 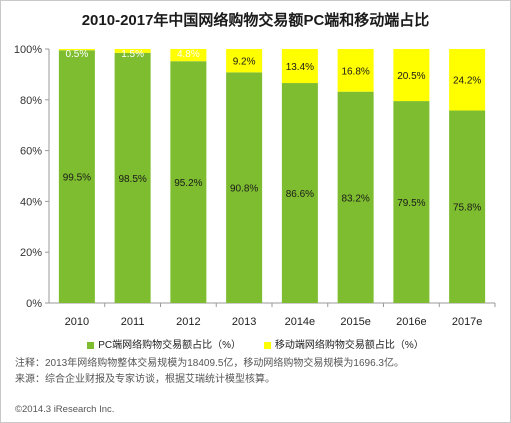 I want to click on data-label-mobile: 16.8%, so click(x=355, y=71).